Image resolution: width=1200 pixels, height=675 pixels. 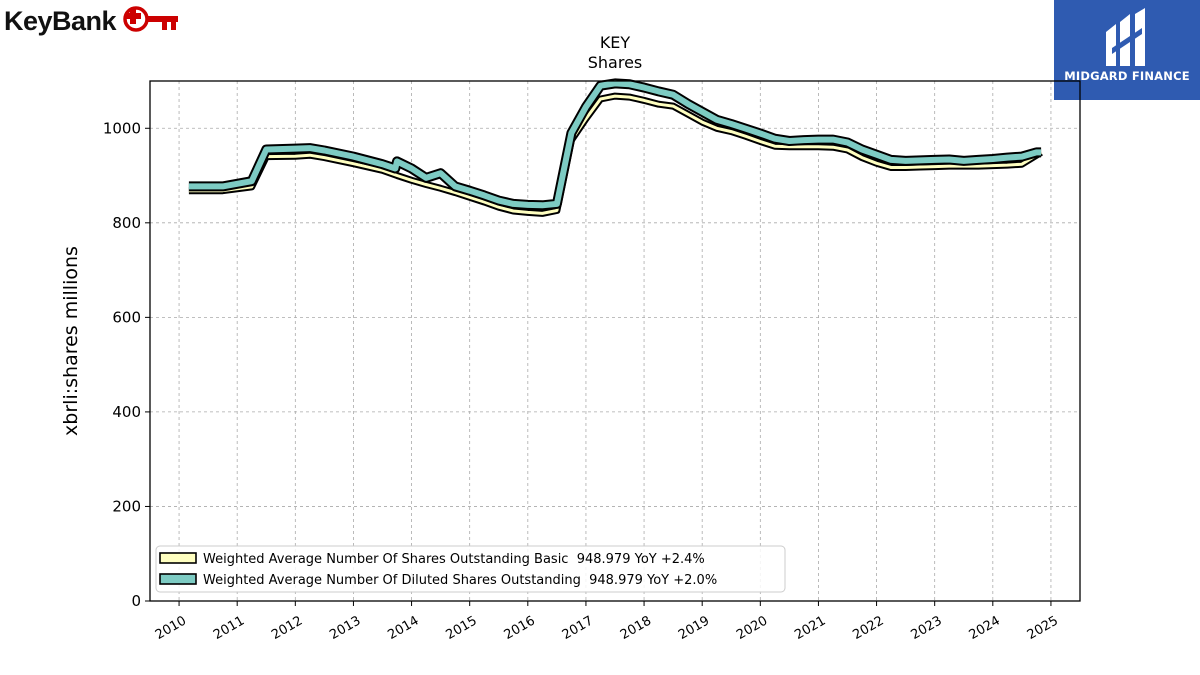 I want to click on y-tick-label: 200, so click(x=126, y=506).